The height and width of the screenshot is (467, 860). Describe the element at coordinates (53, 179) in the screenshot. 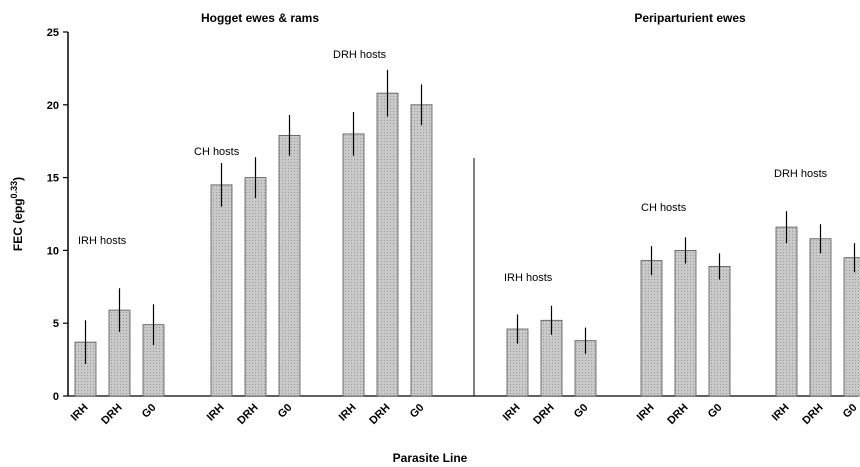

I see `y-tick-label: 15` at that location.